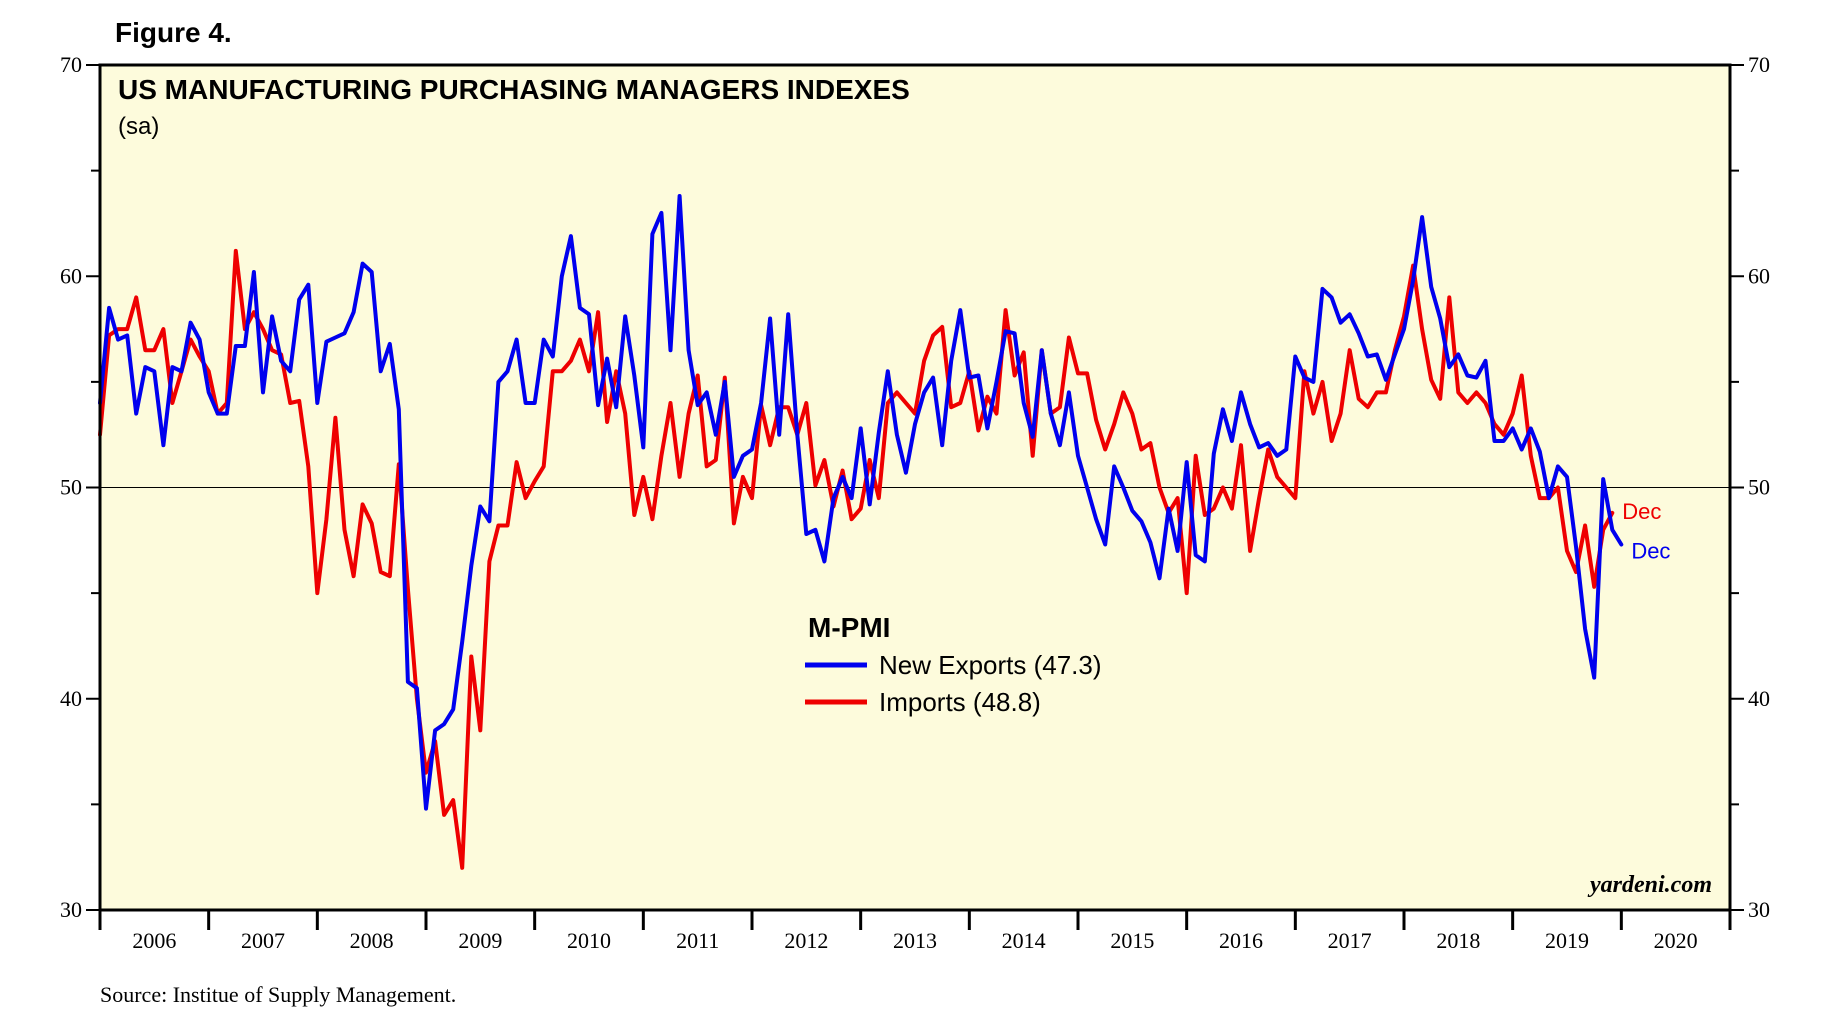 The image size is (1828, 1033). What do you see at coordinates (372, 940) in the screenshot?
I see `x-tick-label: 2008` at bounding box center [372, 940].